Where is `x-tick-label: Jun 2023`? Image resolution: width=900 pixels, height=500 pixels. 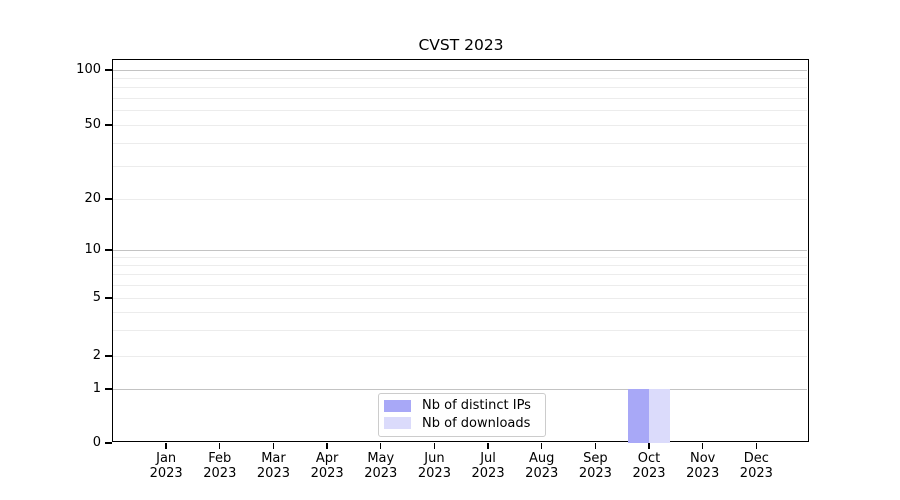
x-tick-label: Jun 2023 is located at coordinates (434, 466).